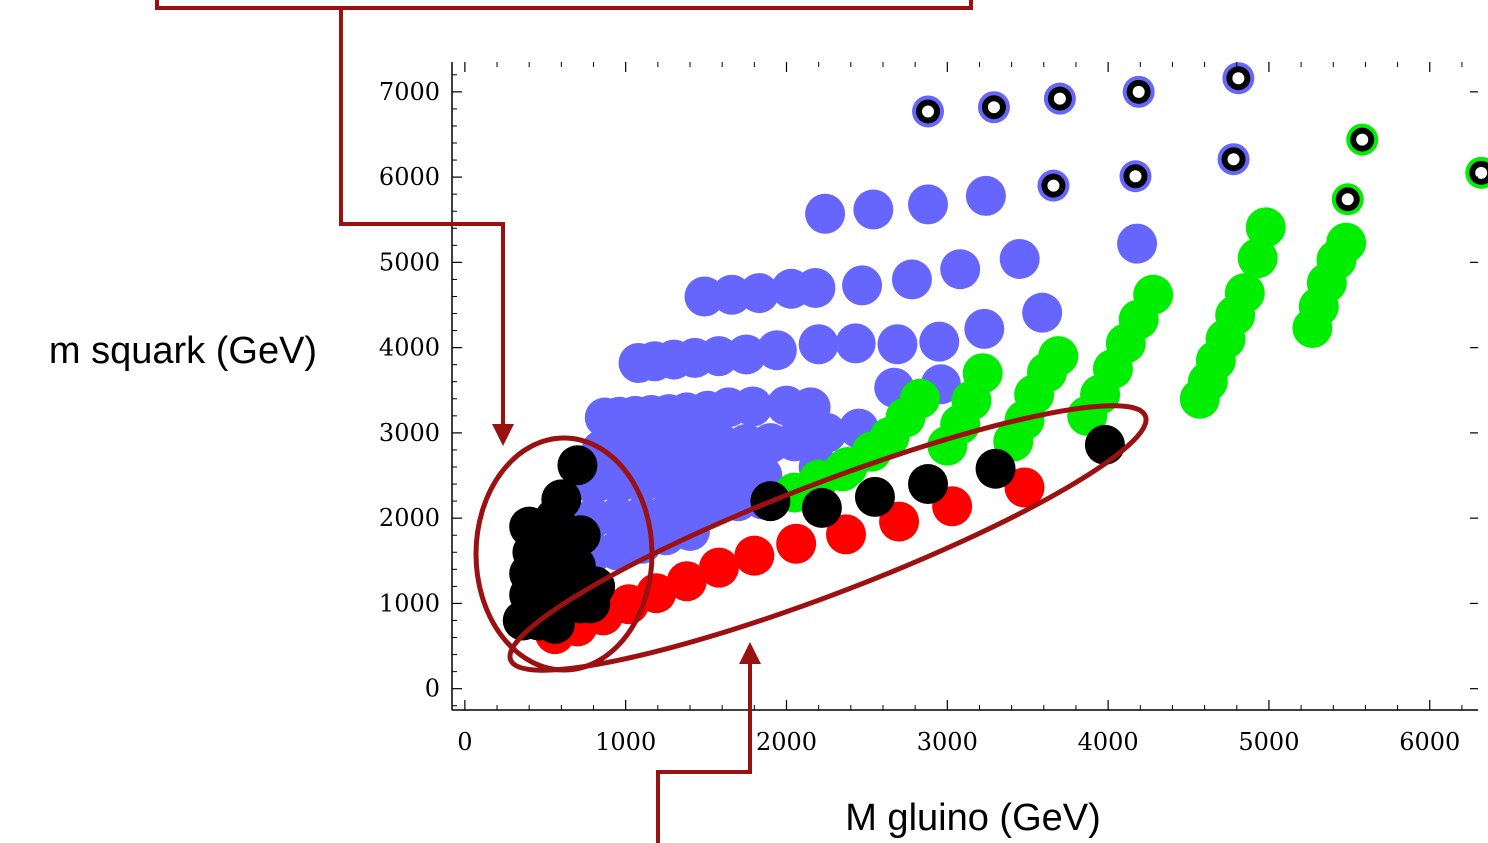  What do you see at coordinates (409, 518) in the screenshot?
I see `y-tick-label: 2000` at bounding box center [409, 518].